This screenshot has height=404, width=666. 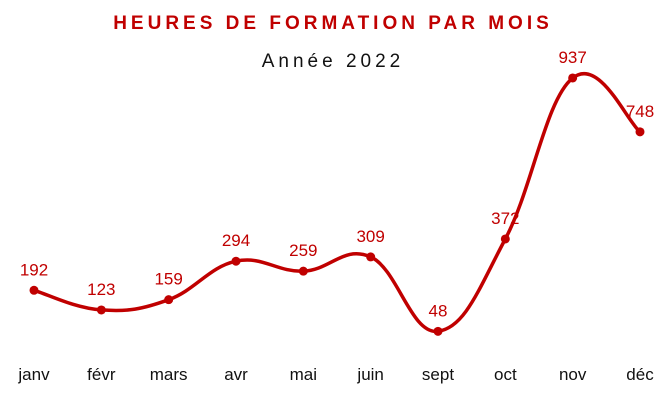 What do you see at coordinates (640, 132) in the screenshot?
I see `data-point-déc` at bounding box center [640, 132].